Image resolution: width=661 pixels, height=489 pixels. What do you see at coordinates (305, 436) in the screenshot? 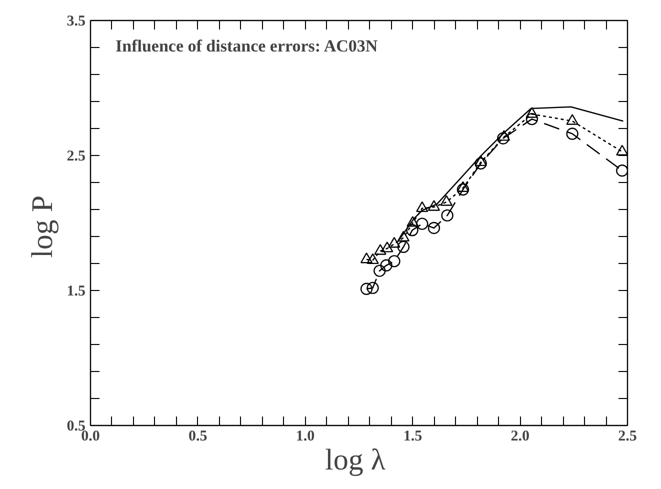
I see `x-tick-label: 1.0` at bounding box center [305, 436].